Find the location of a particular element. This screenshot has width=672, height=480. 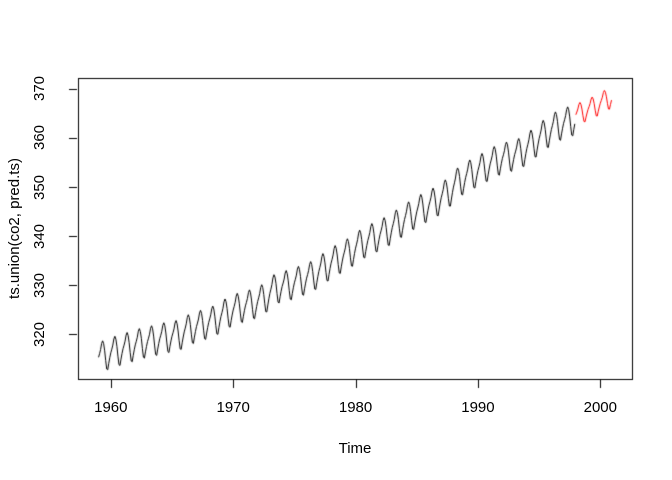

y-tick-label-370: 370 is located at coordinates (40, 89).